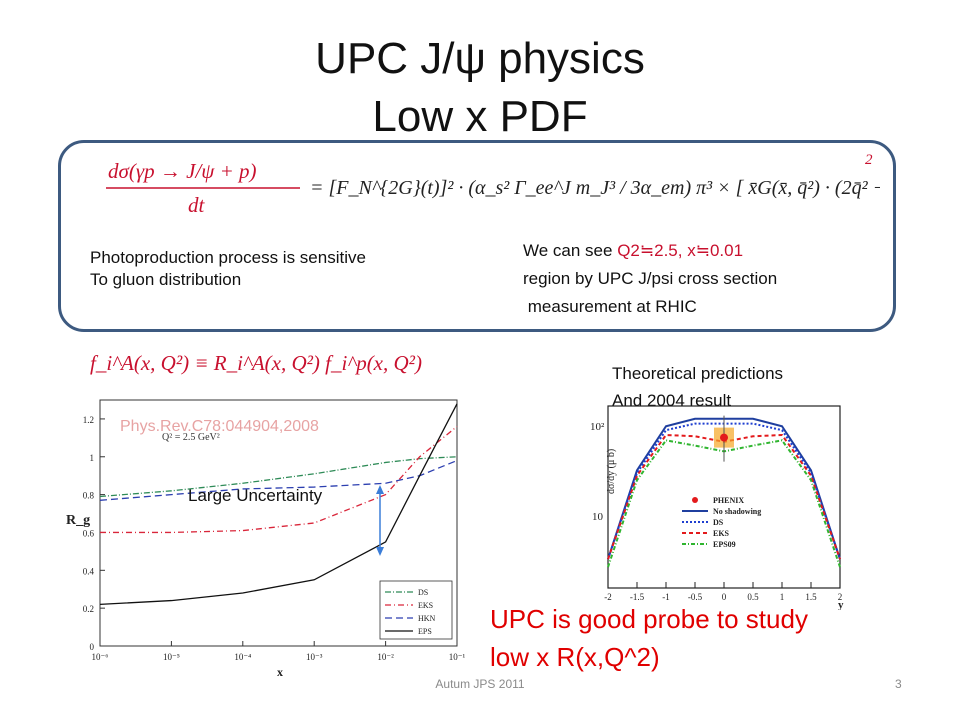 Image resolution: width=960 pixels, height=720 pixels. What do you see at coordinates (724, 544) in the screenshot?
I see `legend-eps09-label: EPS09` at bounding box center [724, 544].